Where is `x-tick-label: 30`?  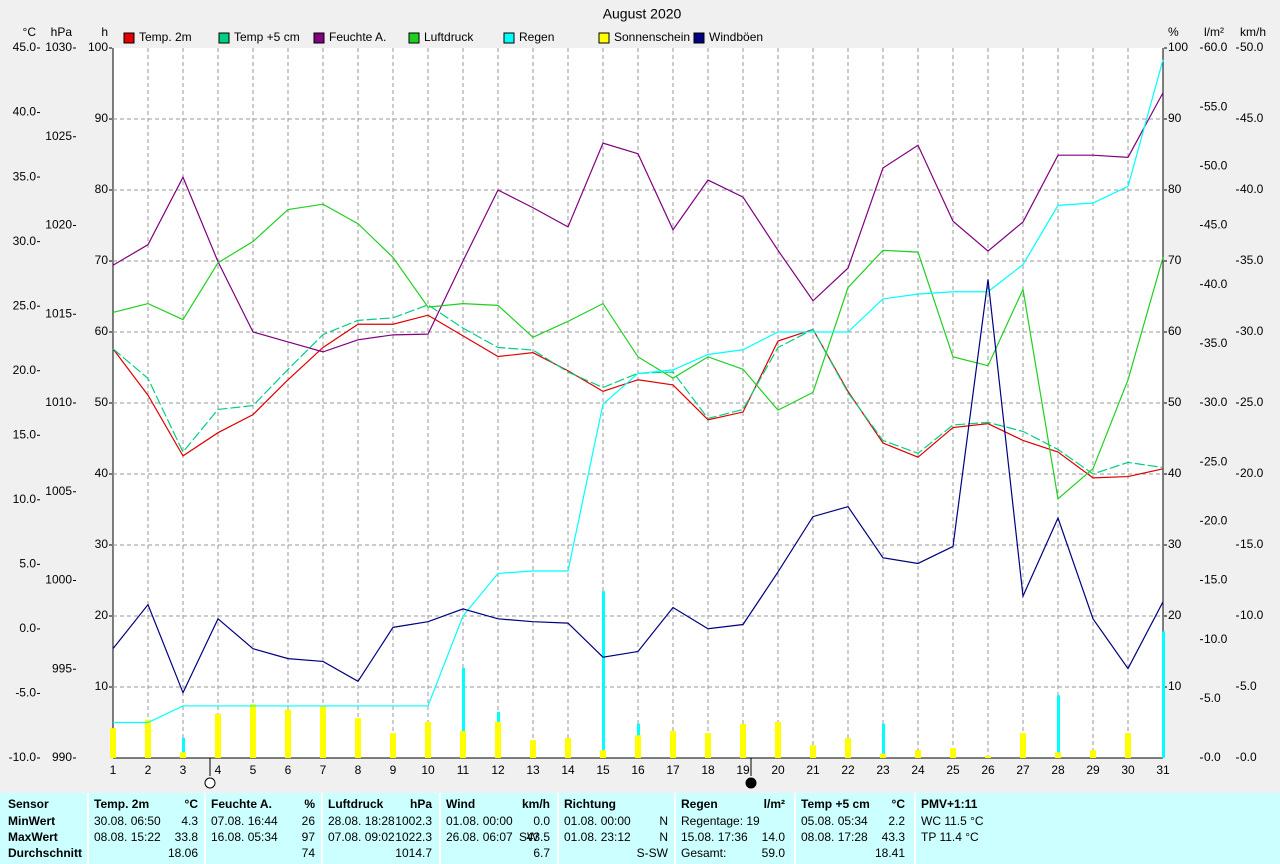 x-tick-label: 30 is located at coordinates (1128, 770).